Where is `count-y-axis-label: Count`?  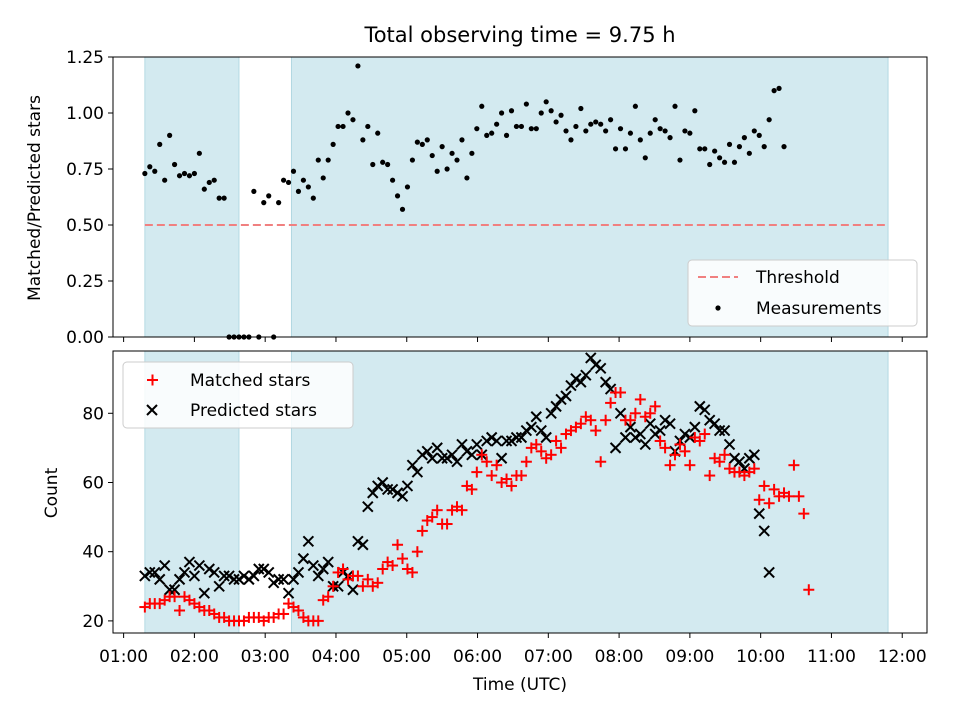
count-y-axis-label: Count is located at coordinates (52, 492).